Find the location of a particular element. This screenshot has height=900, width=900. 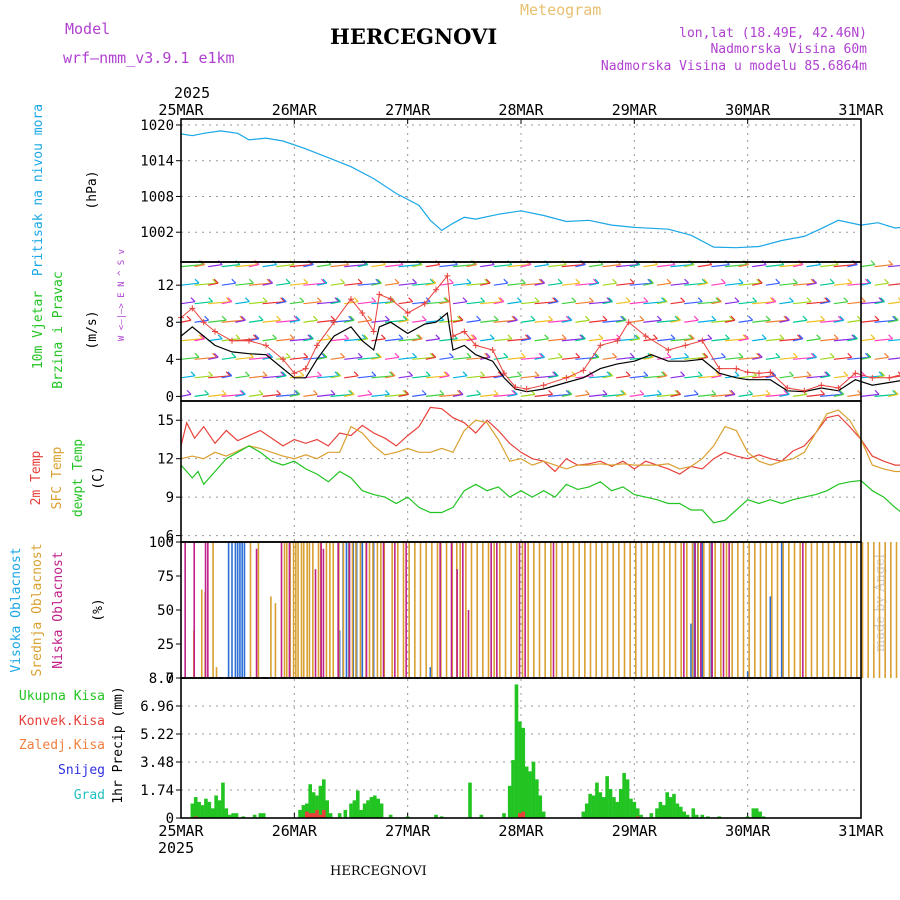

time-label-bottom: 31MAR is located at coordinates (861, 831).